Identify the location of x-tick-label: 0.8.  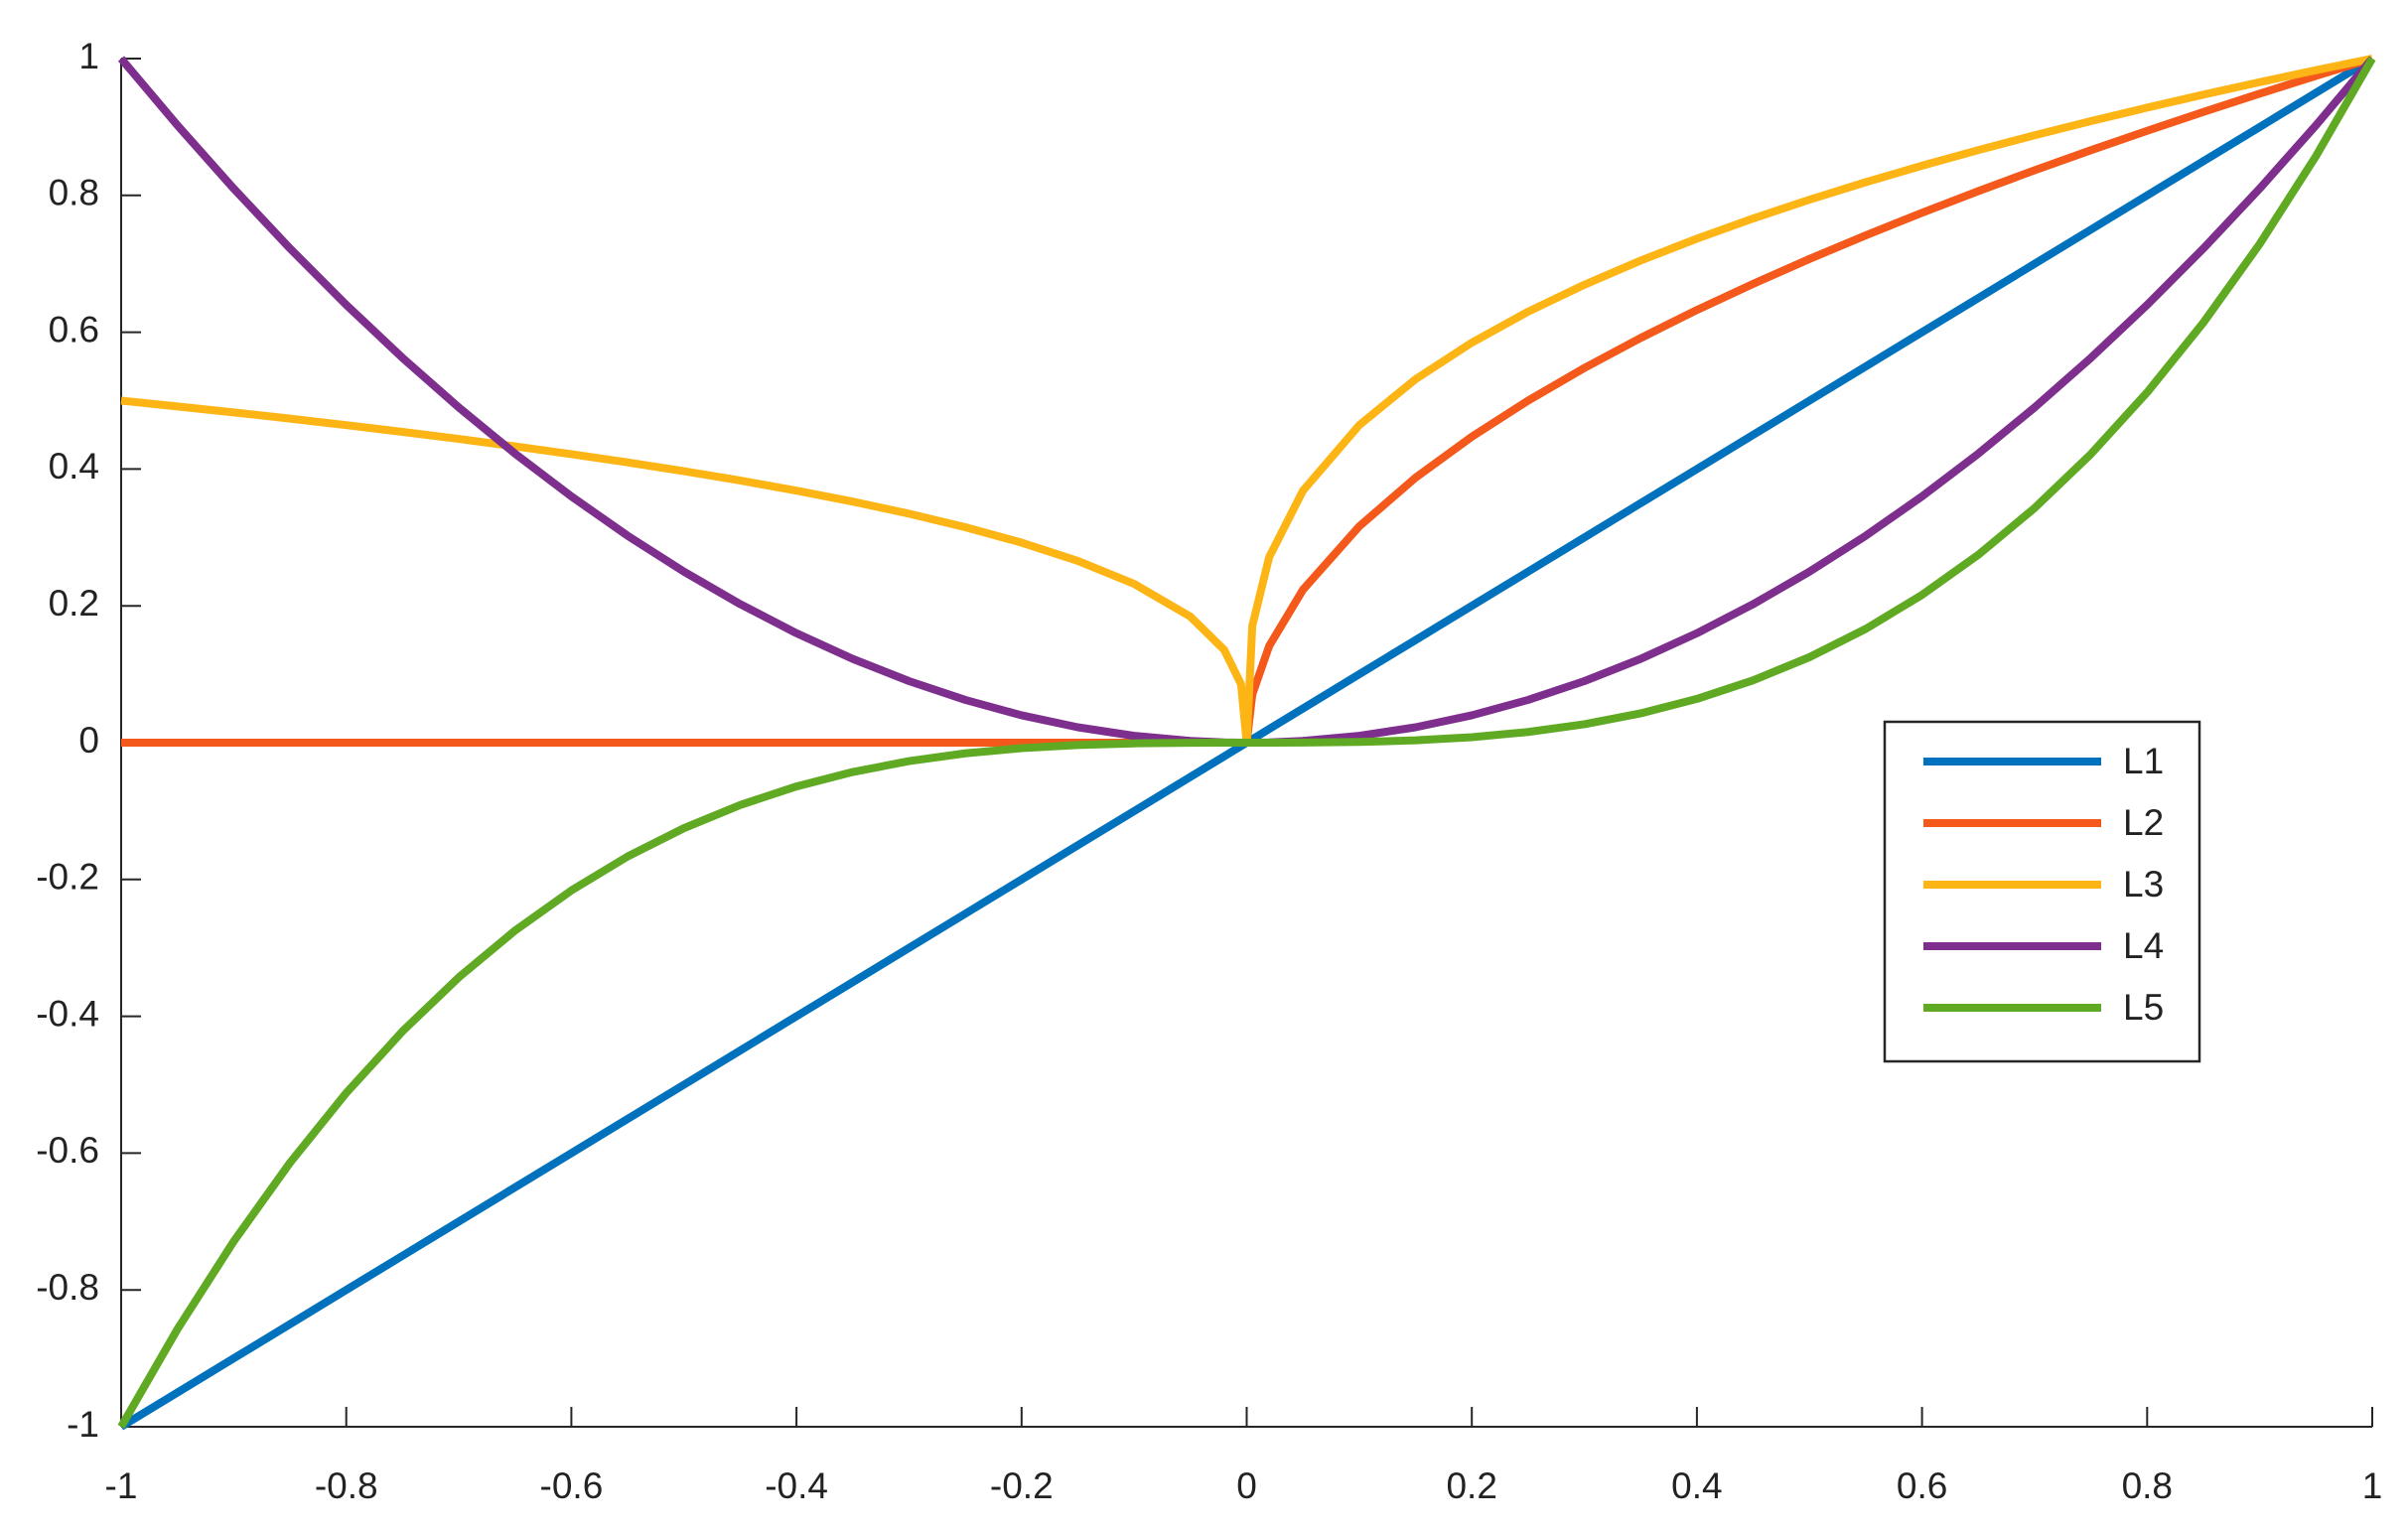
(2147, 1486).